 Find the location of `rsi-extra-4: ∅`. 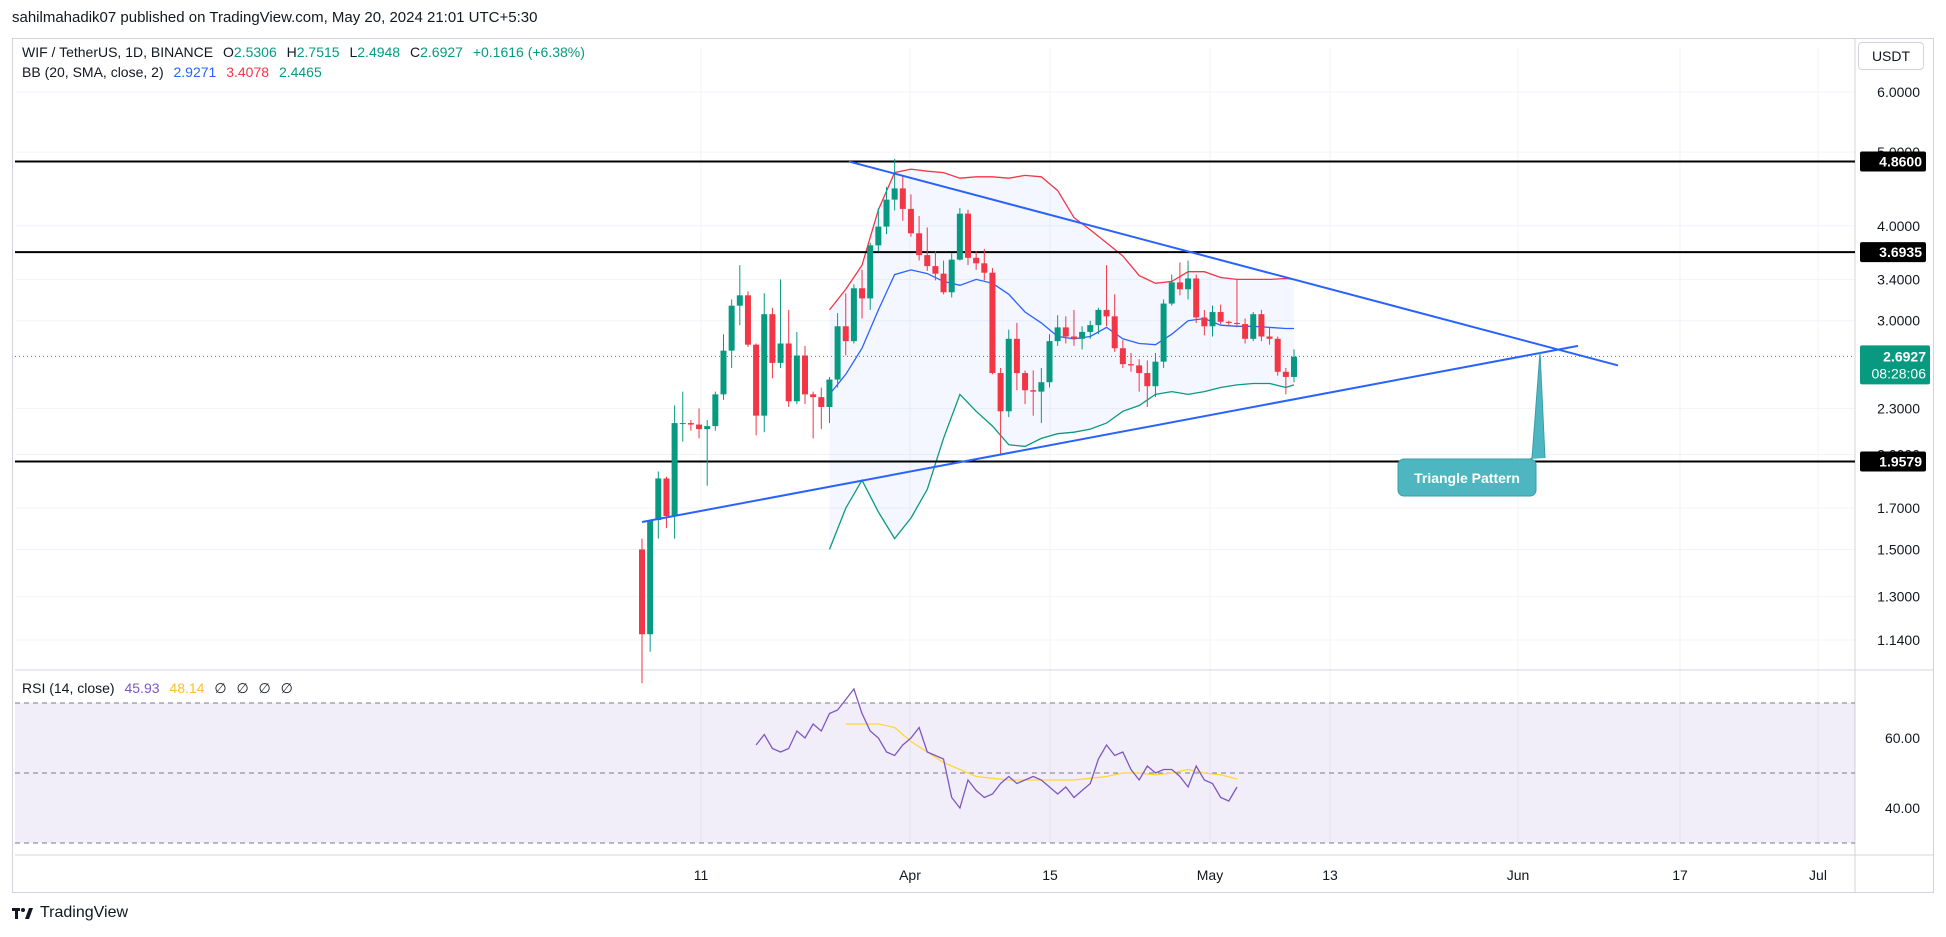

rsi-extra-4: ∅ is located at coordinates (286, 688).